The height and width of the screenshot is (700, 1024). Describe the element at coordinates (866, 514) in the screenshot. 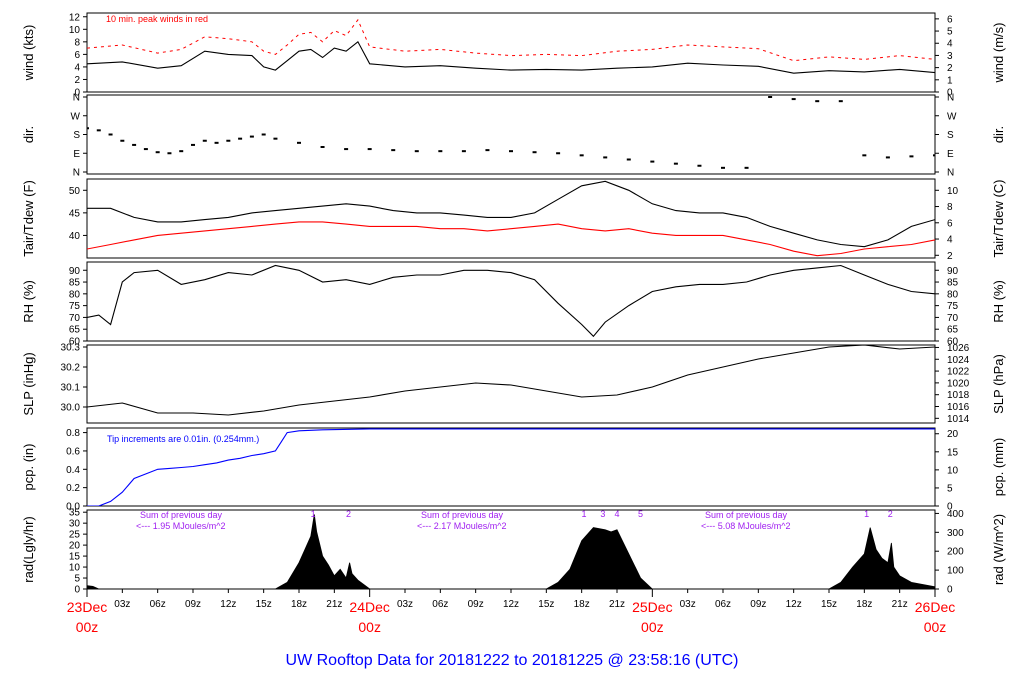

I see `rad-marker-label: 1` at that location.